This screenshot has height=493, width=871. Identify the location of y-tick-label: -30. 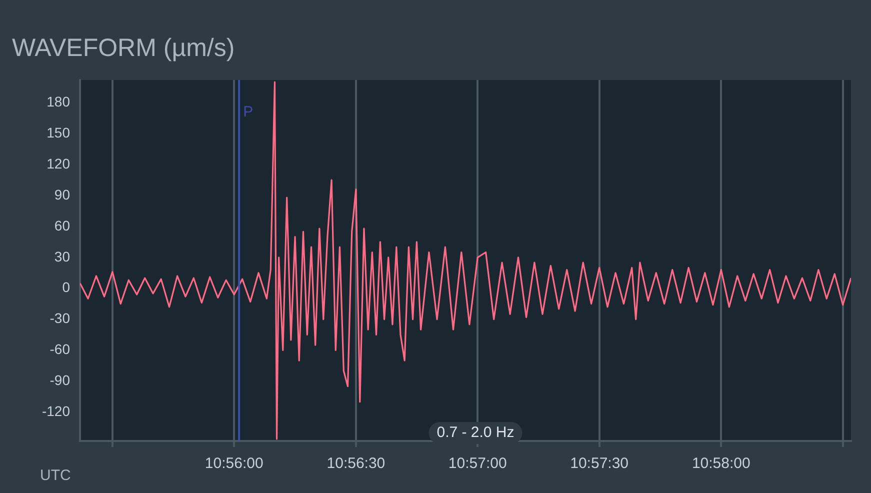
(60, 318).